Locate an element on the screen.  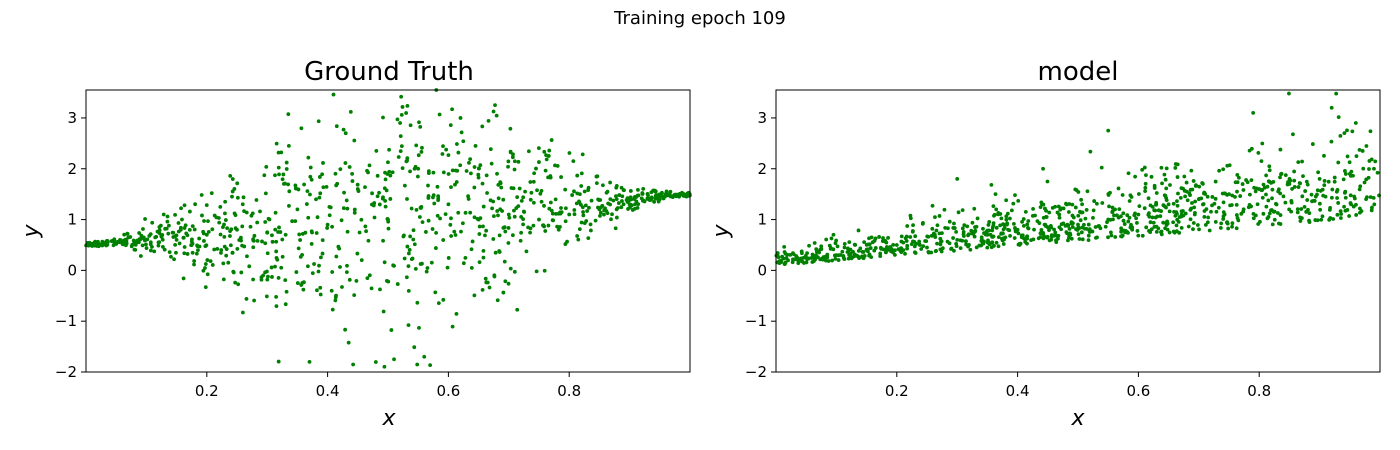
model-y-axis-label: y is located at coordinates (721, 231).